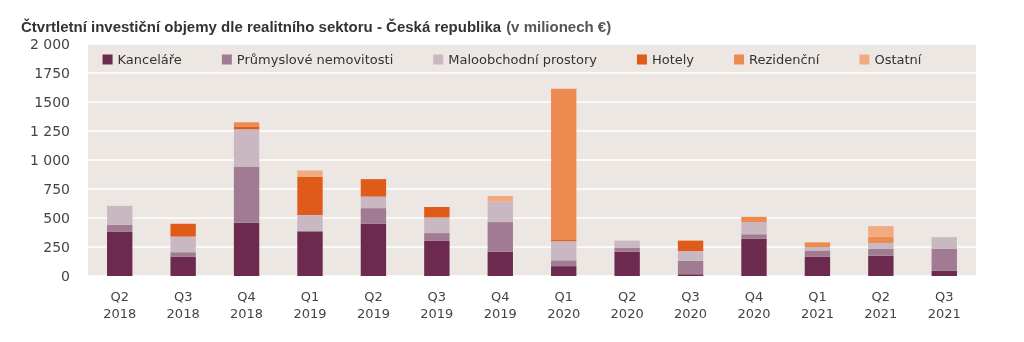 The image size is (1024, 342). What do you see at coordinates (310, 305) in the screenshot?
I see `x-tick-label: Q1 2019` at bounding box center [310, 305].